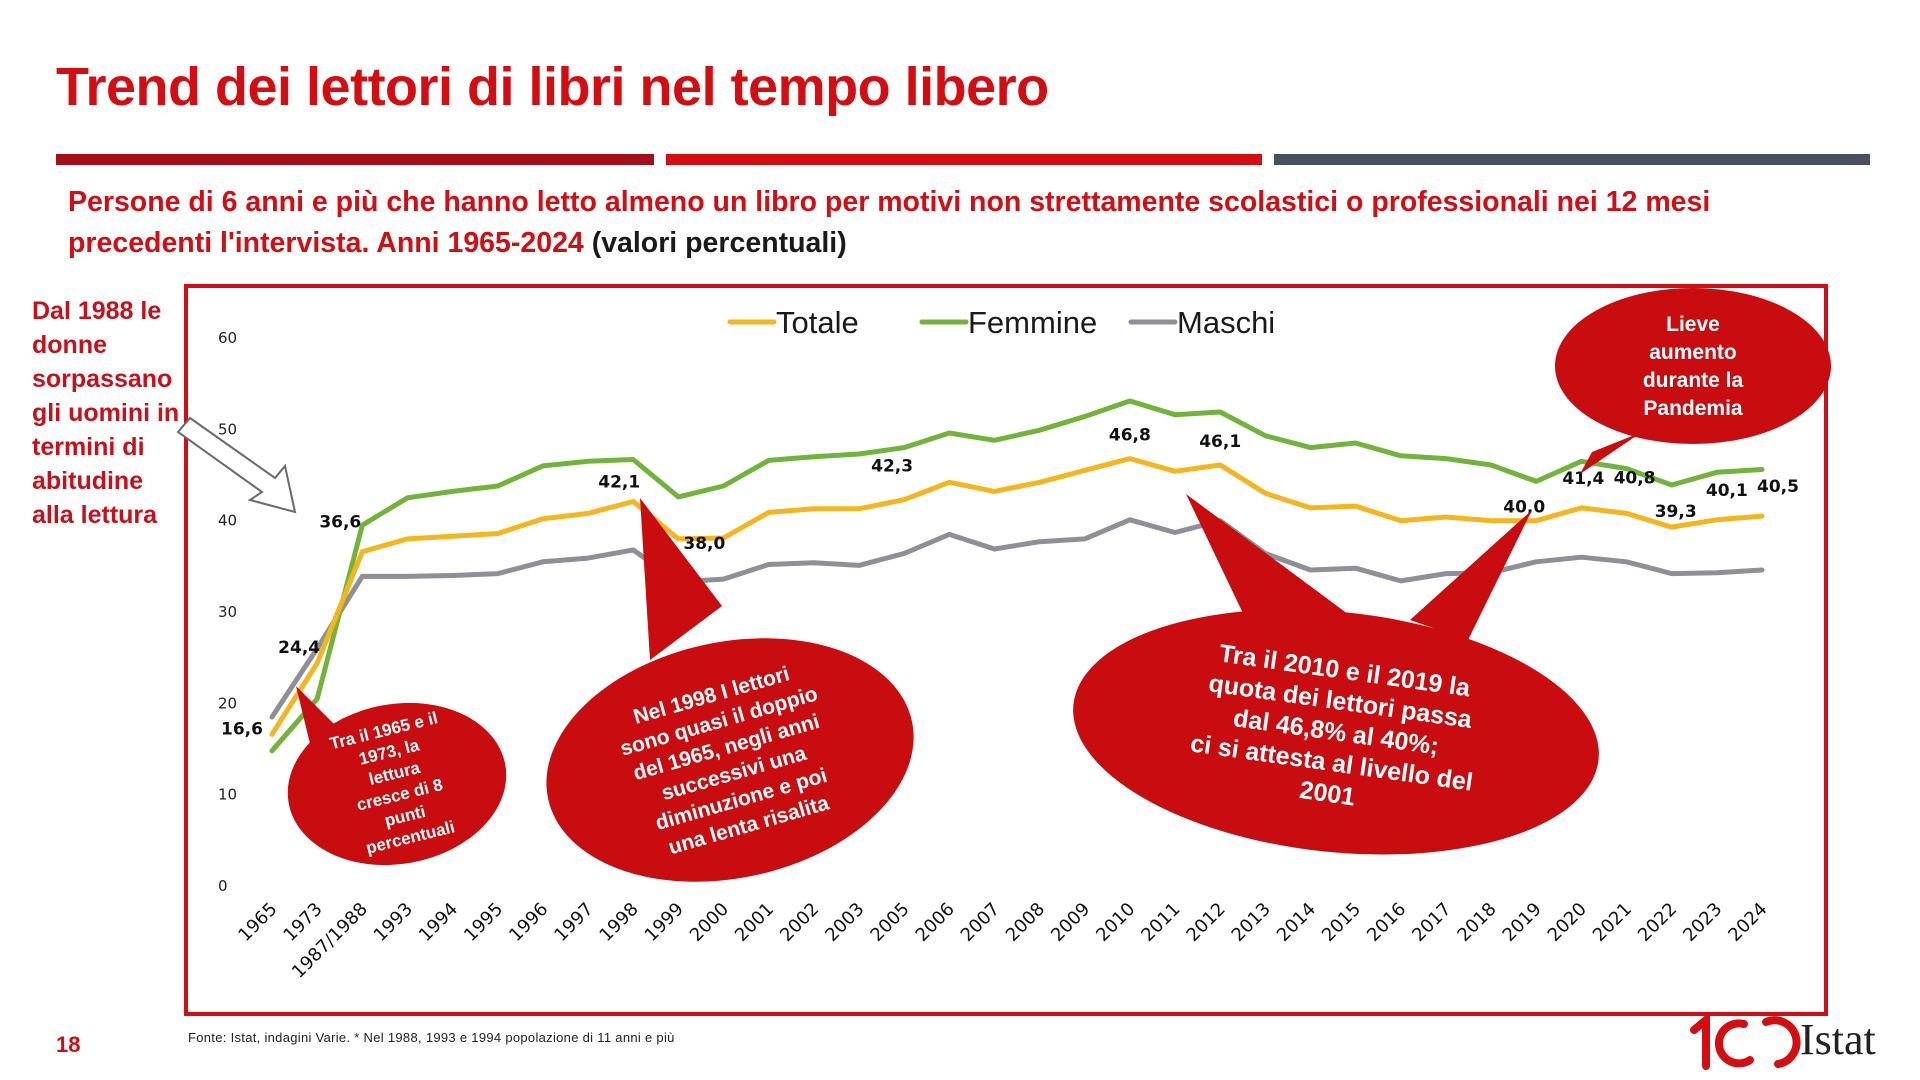 The image size is (1920, 1080). Describe the element at coordinates (242, 729) in the screenshot. I see `data-label: 16,6` at that location.